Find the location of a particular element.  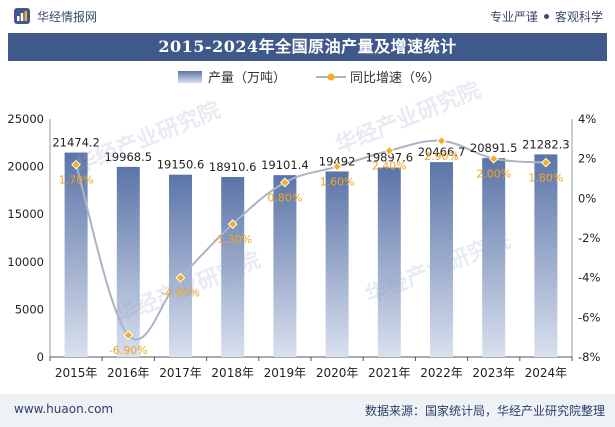

bar-value-label: 19968.5 is located at coordinates (129, 157).